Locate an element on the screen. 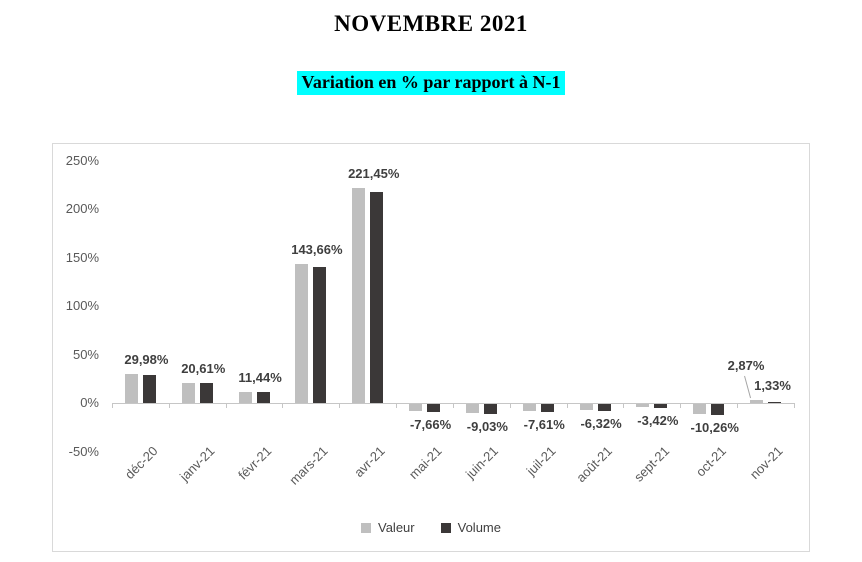  y-axis-label: 150% is located at coordinates (82, 257).